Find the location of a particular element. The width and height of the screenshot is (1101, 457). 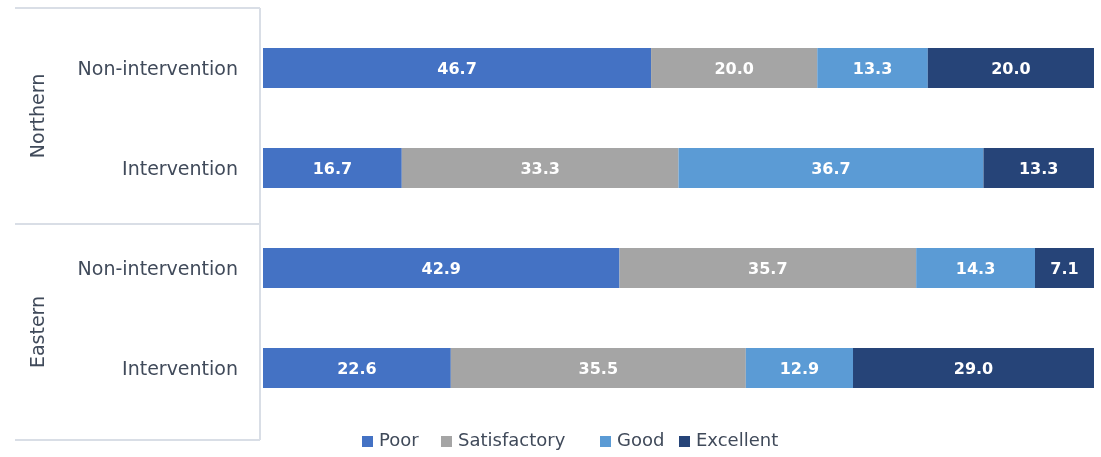

data-label: 7.1 is located at coordinates (1064, 268).